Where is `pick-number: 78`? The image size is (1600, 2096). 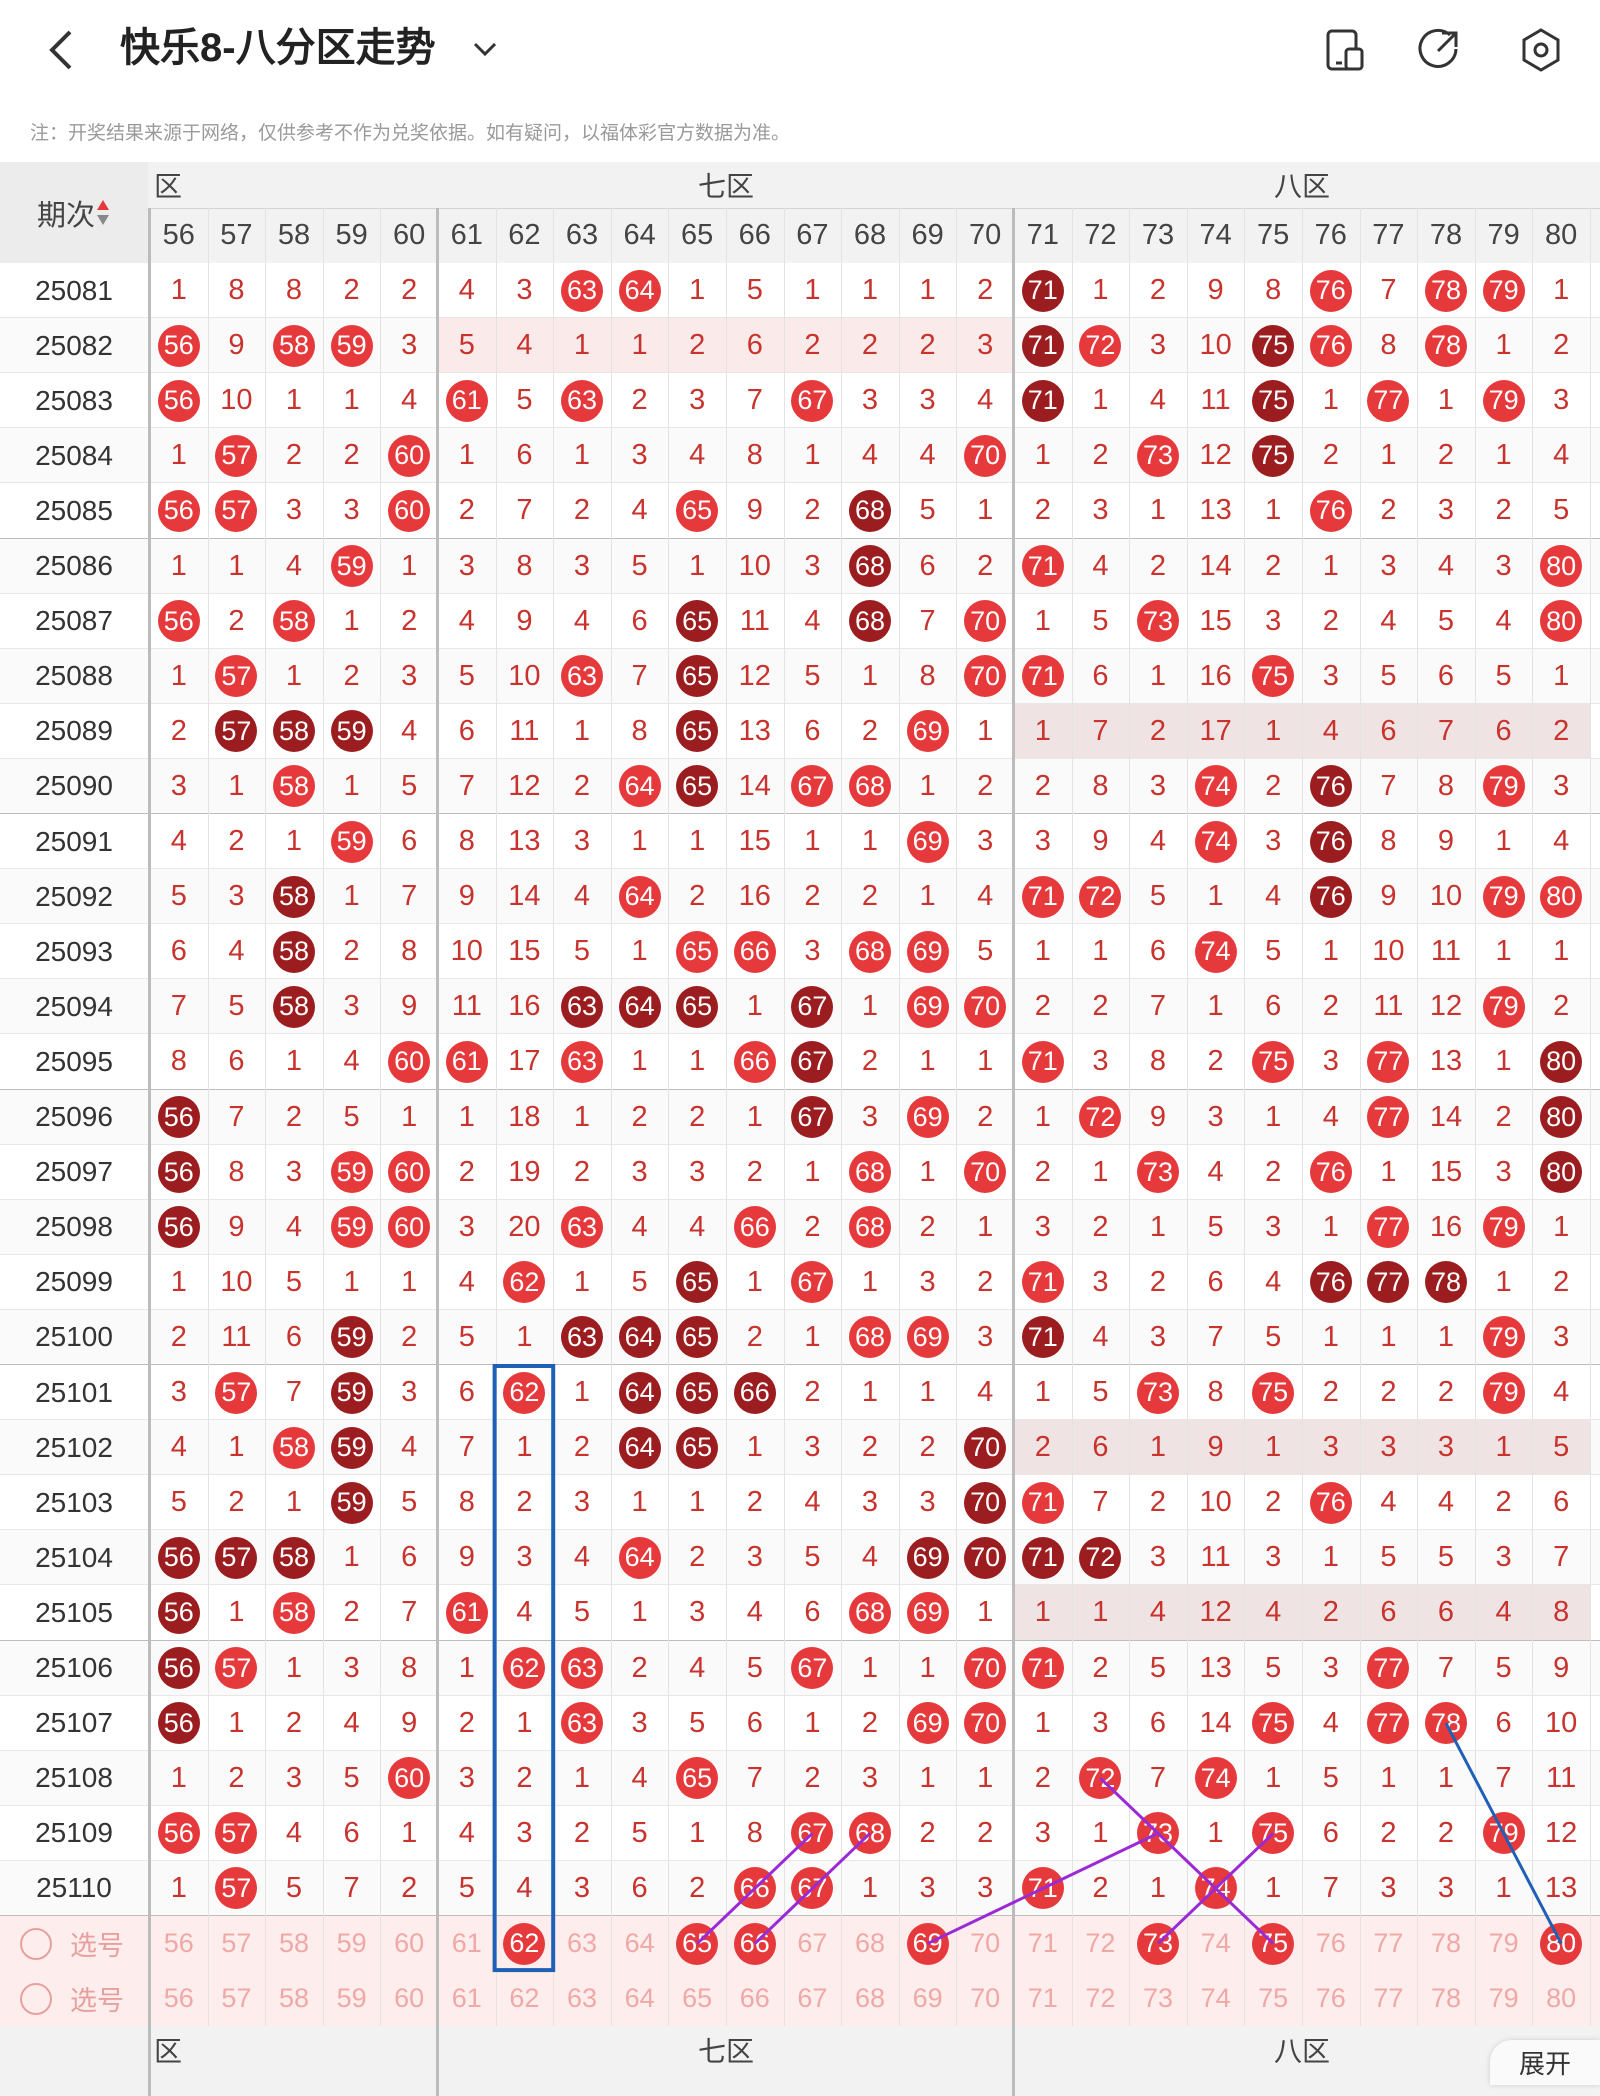
pick-number: 78 is located at coordinates (1445, 1998).